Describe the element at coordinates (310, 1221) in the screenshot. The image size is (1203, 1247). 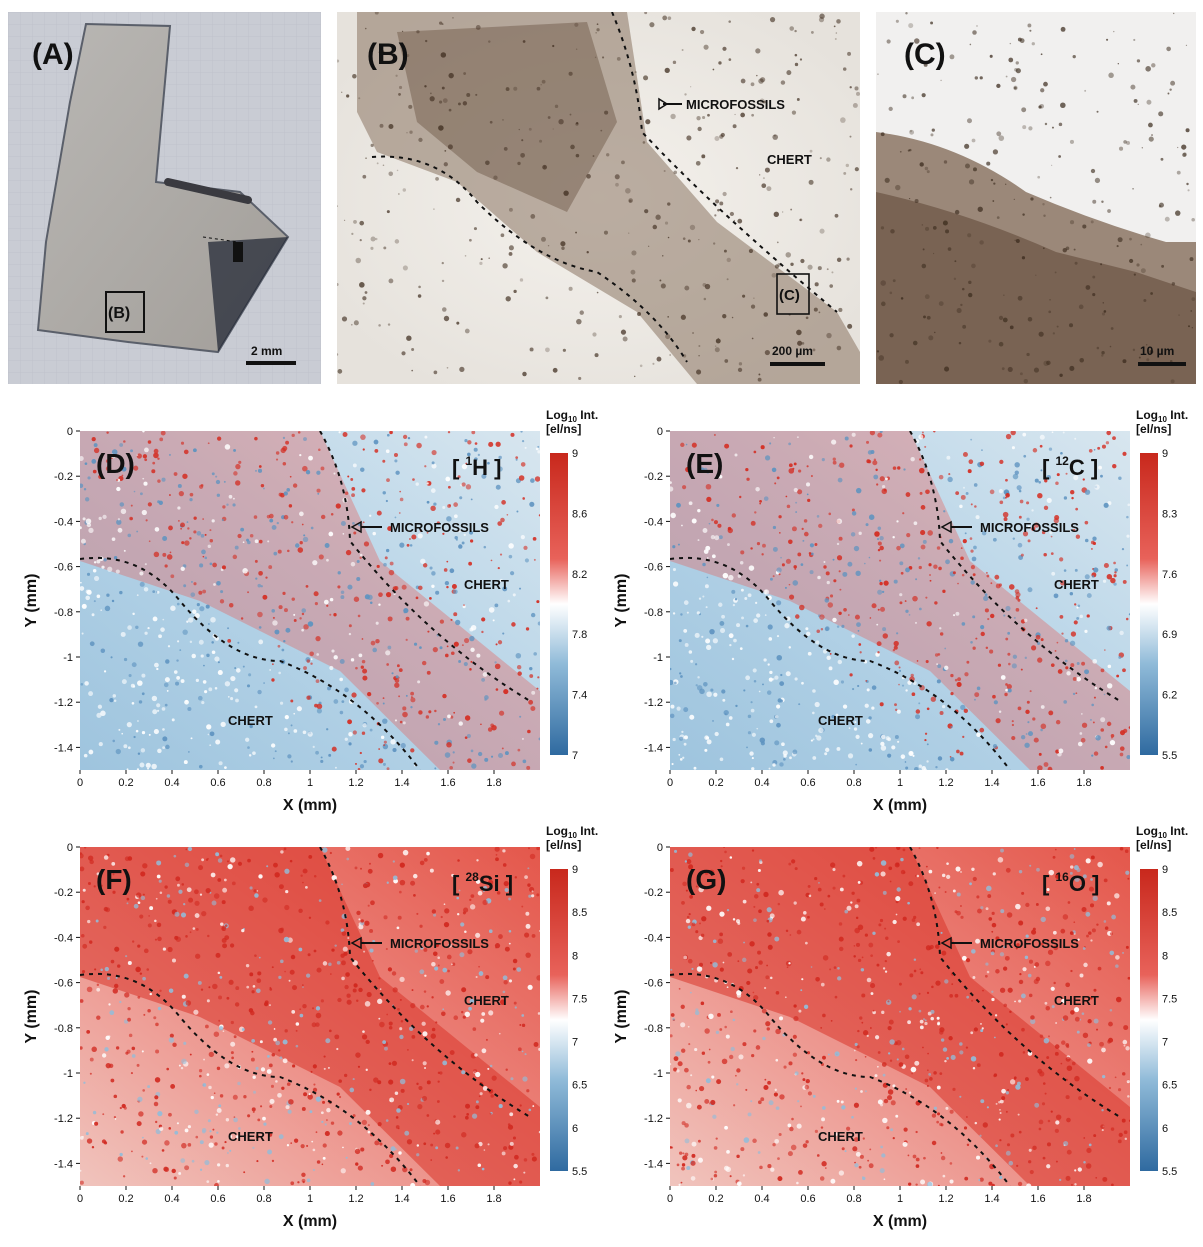
I see `x-axis-label: X (mm)` at that location.